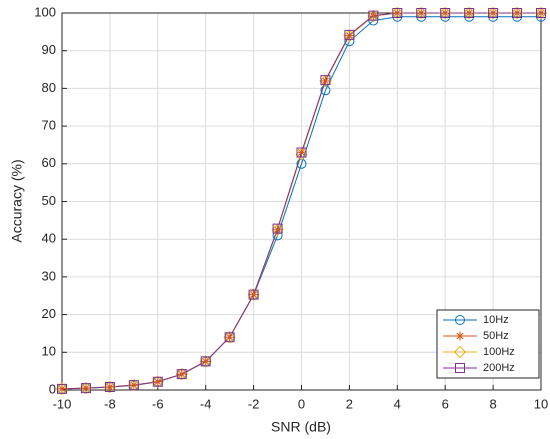 The height and width of the screenshot is (439, 550). Describe the element at coordinates (496, 320) in the screenshot. I see `legend-label: 10Hz` at that location.